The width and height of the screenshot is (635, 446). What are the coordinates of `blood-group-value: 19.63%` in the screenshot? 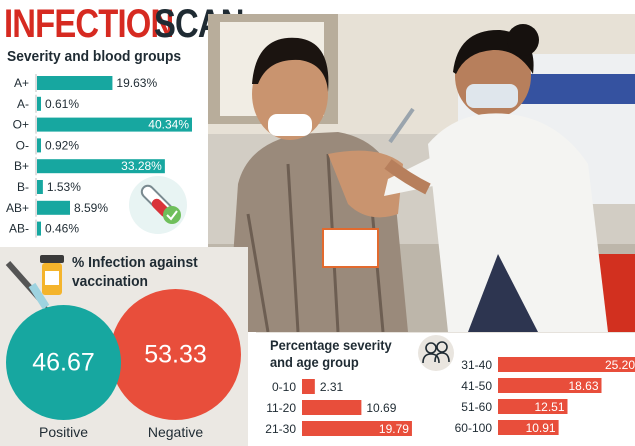 It's located at (136, 83).